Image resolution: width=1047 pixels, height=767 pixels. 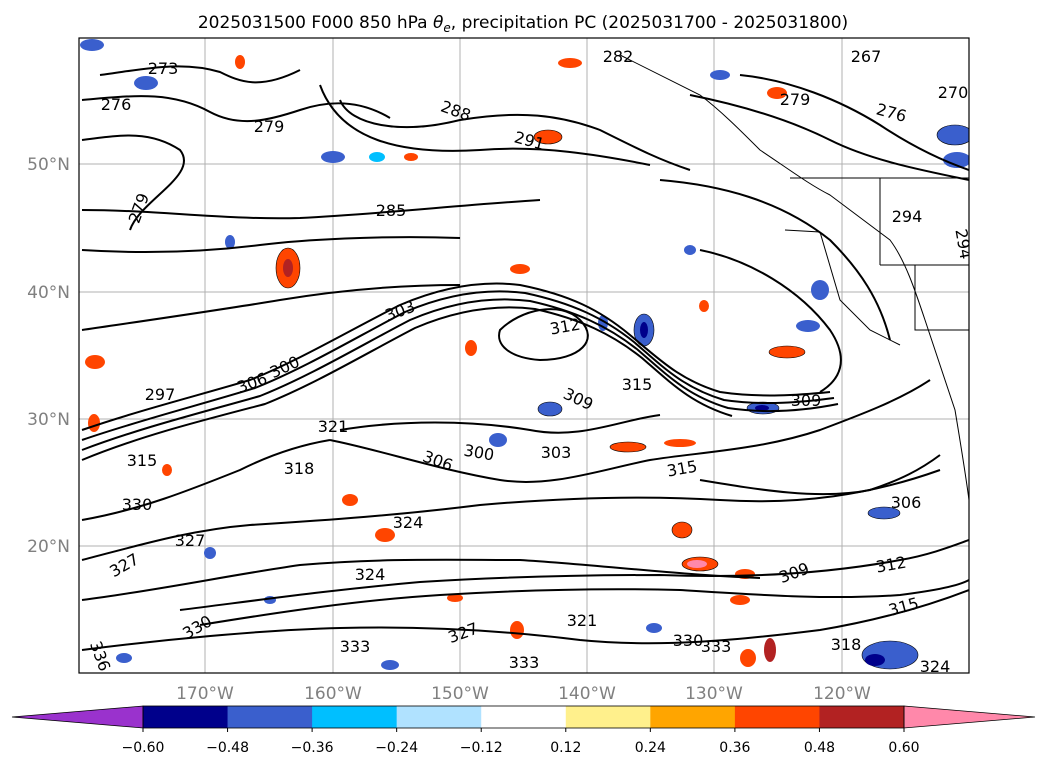 I want to click on latitude-labels: 50°N 40°N 30°N 20°N, so click(x=48, y=356).